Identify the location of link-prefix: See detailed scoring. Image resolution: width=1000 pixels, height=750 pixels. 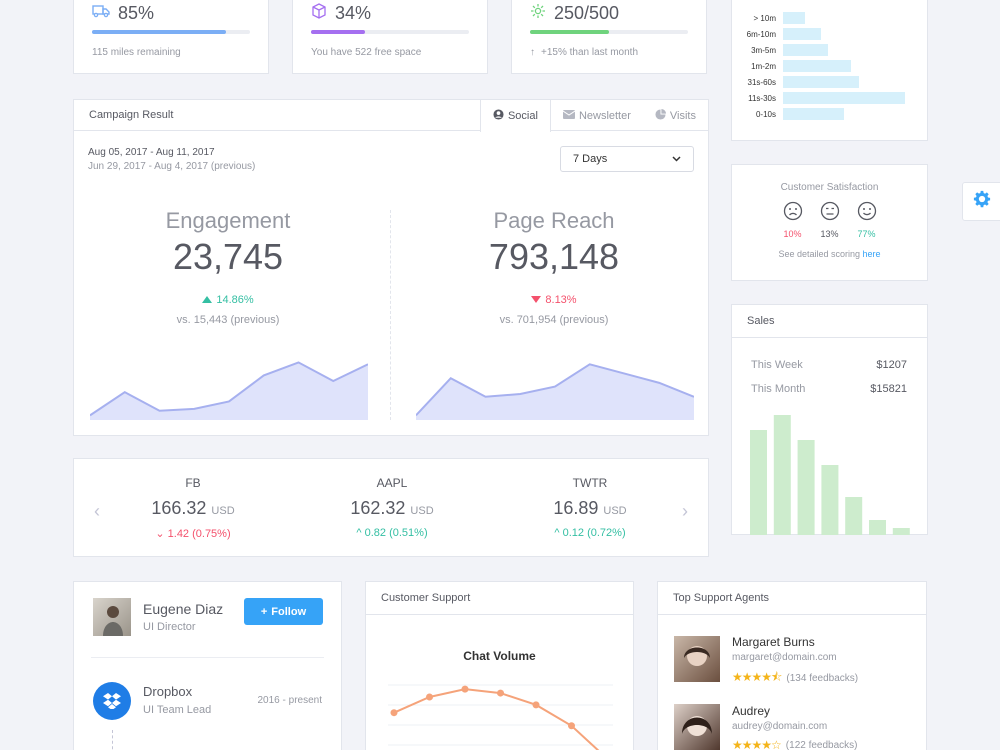
(819, 254).